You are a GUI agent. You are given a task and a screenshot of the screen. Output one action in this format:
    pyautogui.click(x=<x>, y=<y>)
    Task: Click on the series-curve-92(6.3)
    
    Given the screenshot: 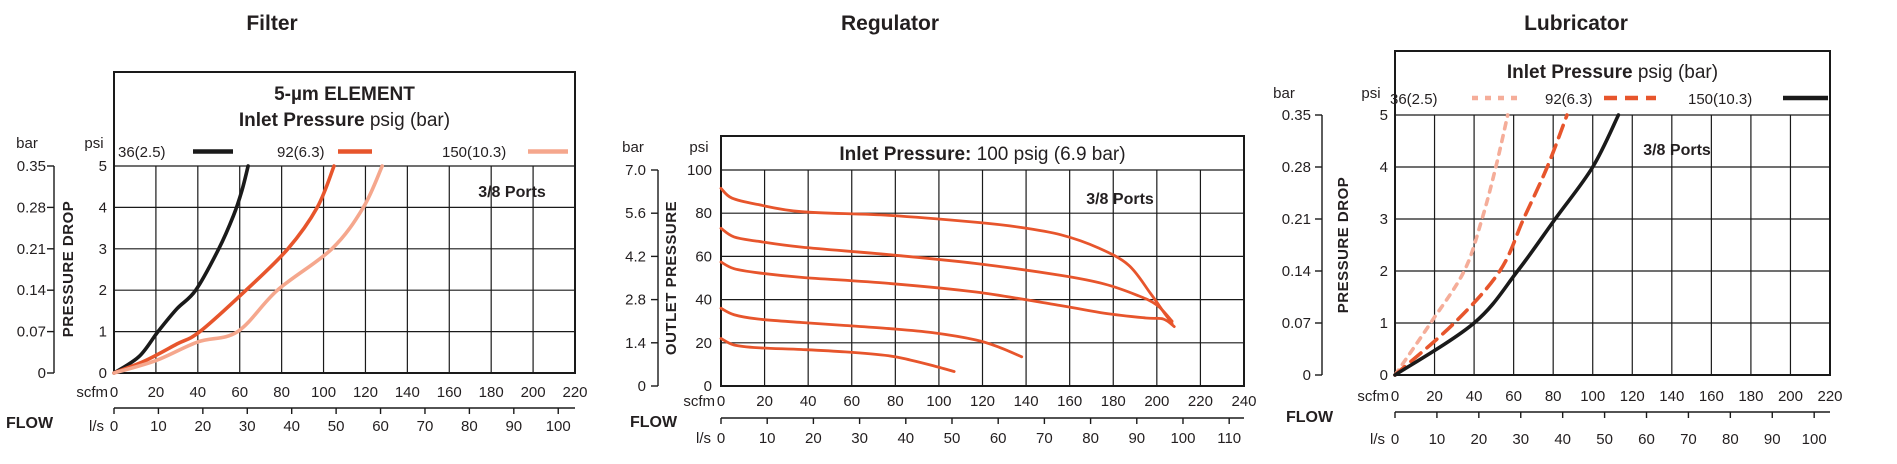 What is the action you would take?
    pyautogui.click(x=1481, y=245)
    